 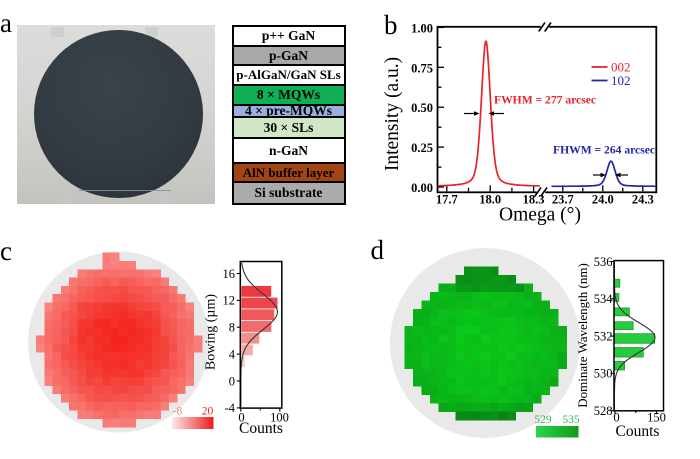 What do you see at coordinates (422, 68) in the screenshot?
I see `svg-text: 0.75` at bounding box center [422, 68].